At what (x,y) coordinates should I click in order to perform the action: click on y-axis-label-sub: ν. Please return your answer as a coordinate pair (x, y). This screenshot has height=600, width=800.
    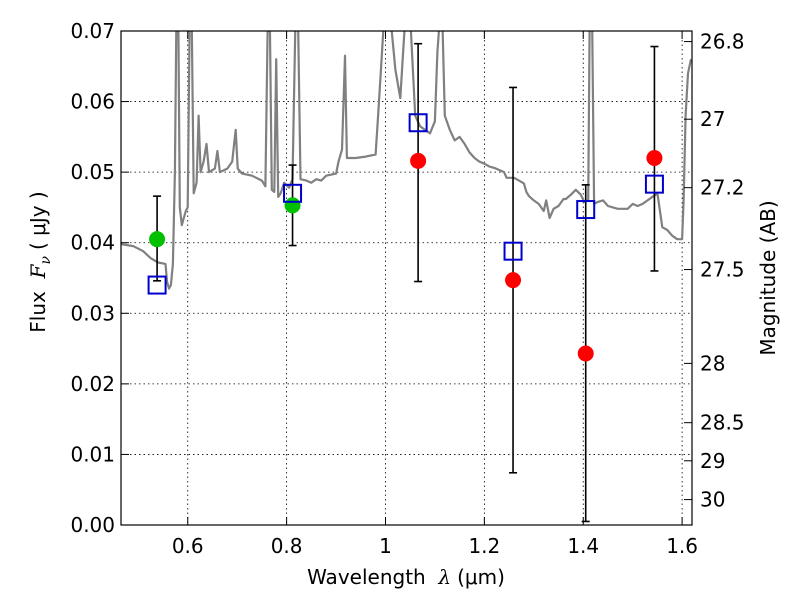
    Looking at the image, I should click on (46, 260).